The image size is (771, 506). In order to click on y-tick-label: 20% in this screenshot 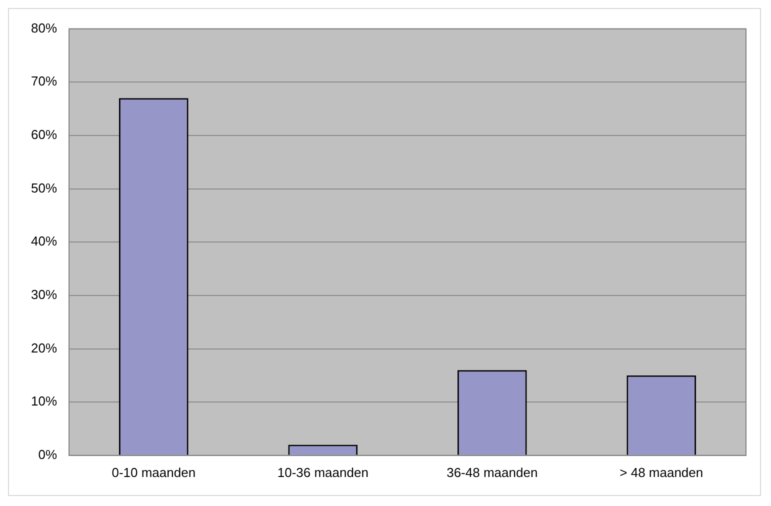, I will do `click(44, 348)`.